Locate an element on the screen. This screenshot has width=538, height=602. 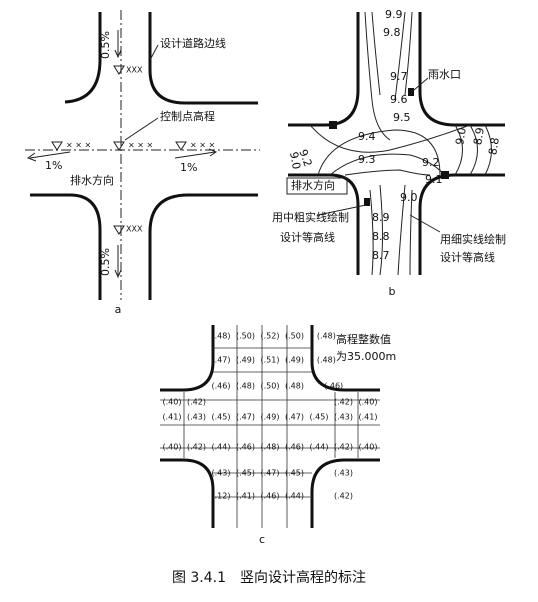
contour-label: 9.7 is located at coordinates (399, 76).